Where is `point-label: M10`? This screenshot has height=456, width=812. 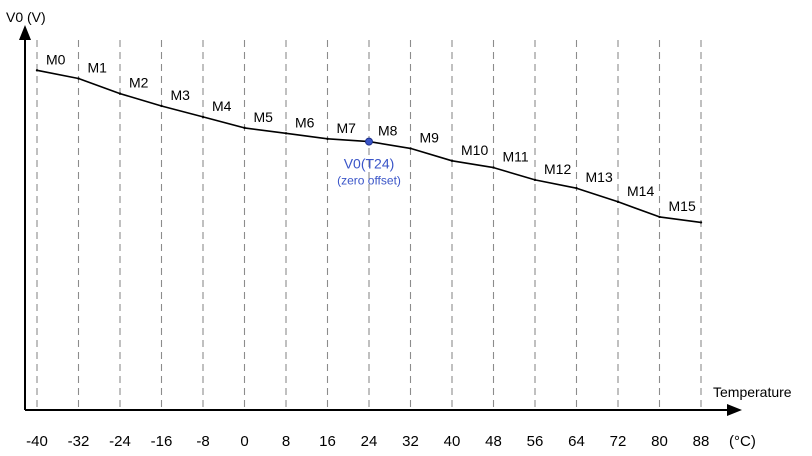 point-label: M10 is located at coordinates (474, 150).